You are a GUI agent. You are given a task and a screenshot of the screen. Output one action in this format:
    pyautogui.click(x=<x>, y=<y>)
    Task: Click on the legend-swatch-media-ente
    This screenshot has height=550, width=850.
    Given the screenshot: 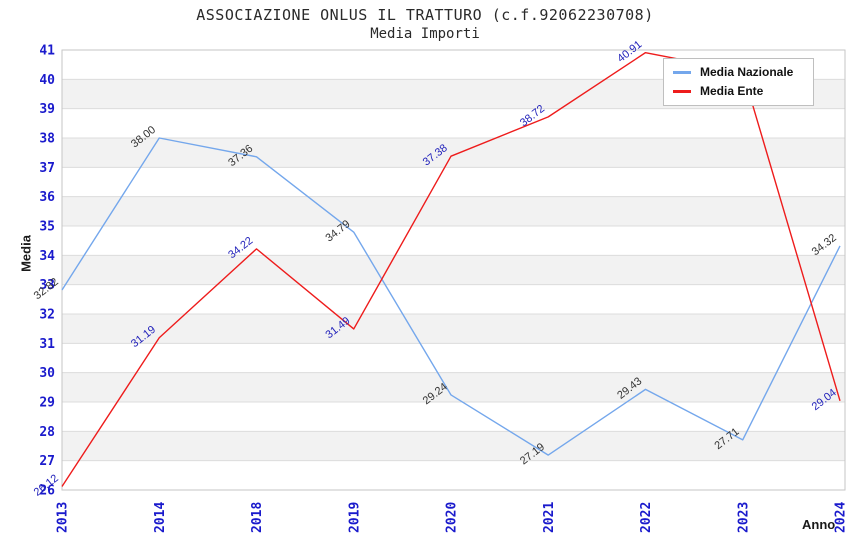 What is the action you would take?
    pyautogui.click(x=682, y=91)
    